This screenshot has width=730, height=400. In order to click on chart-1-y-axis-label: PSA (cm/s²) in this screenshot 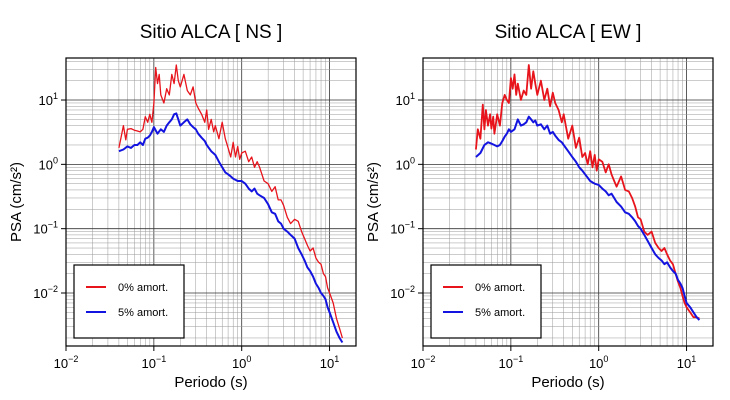, I will do `click(16, 202)`.